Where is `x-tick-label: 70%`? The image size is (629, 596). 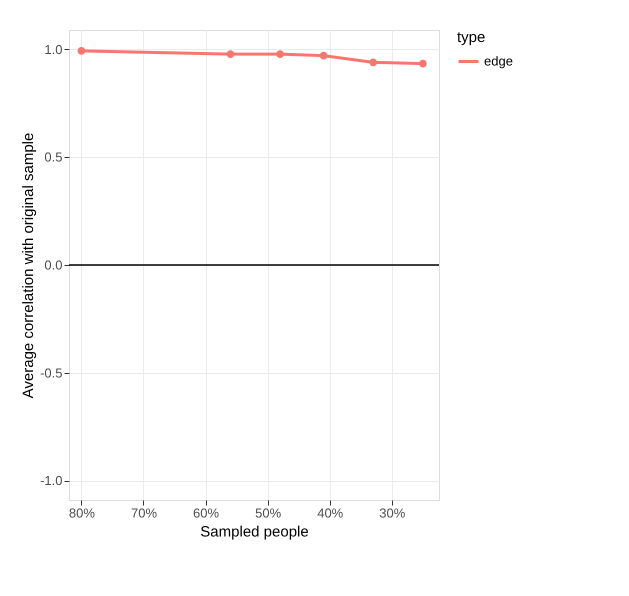 x-tick-label: 70% is located at coordinates (144, 513).